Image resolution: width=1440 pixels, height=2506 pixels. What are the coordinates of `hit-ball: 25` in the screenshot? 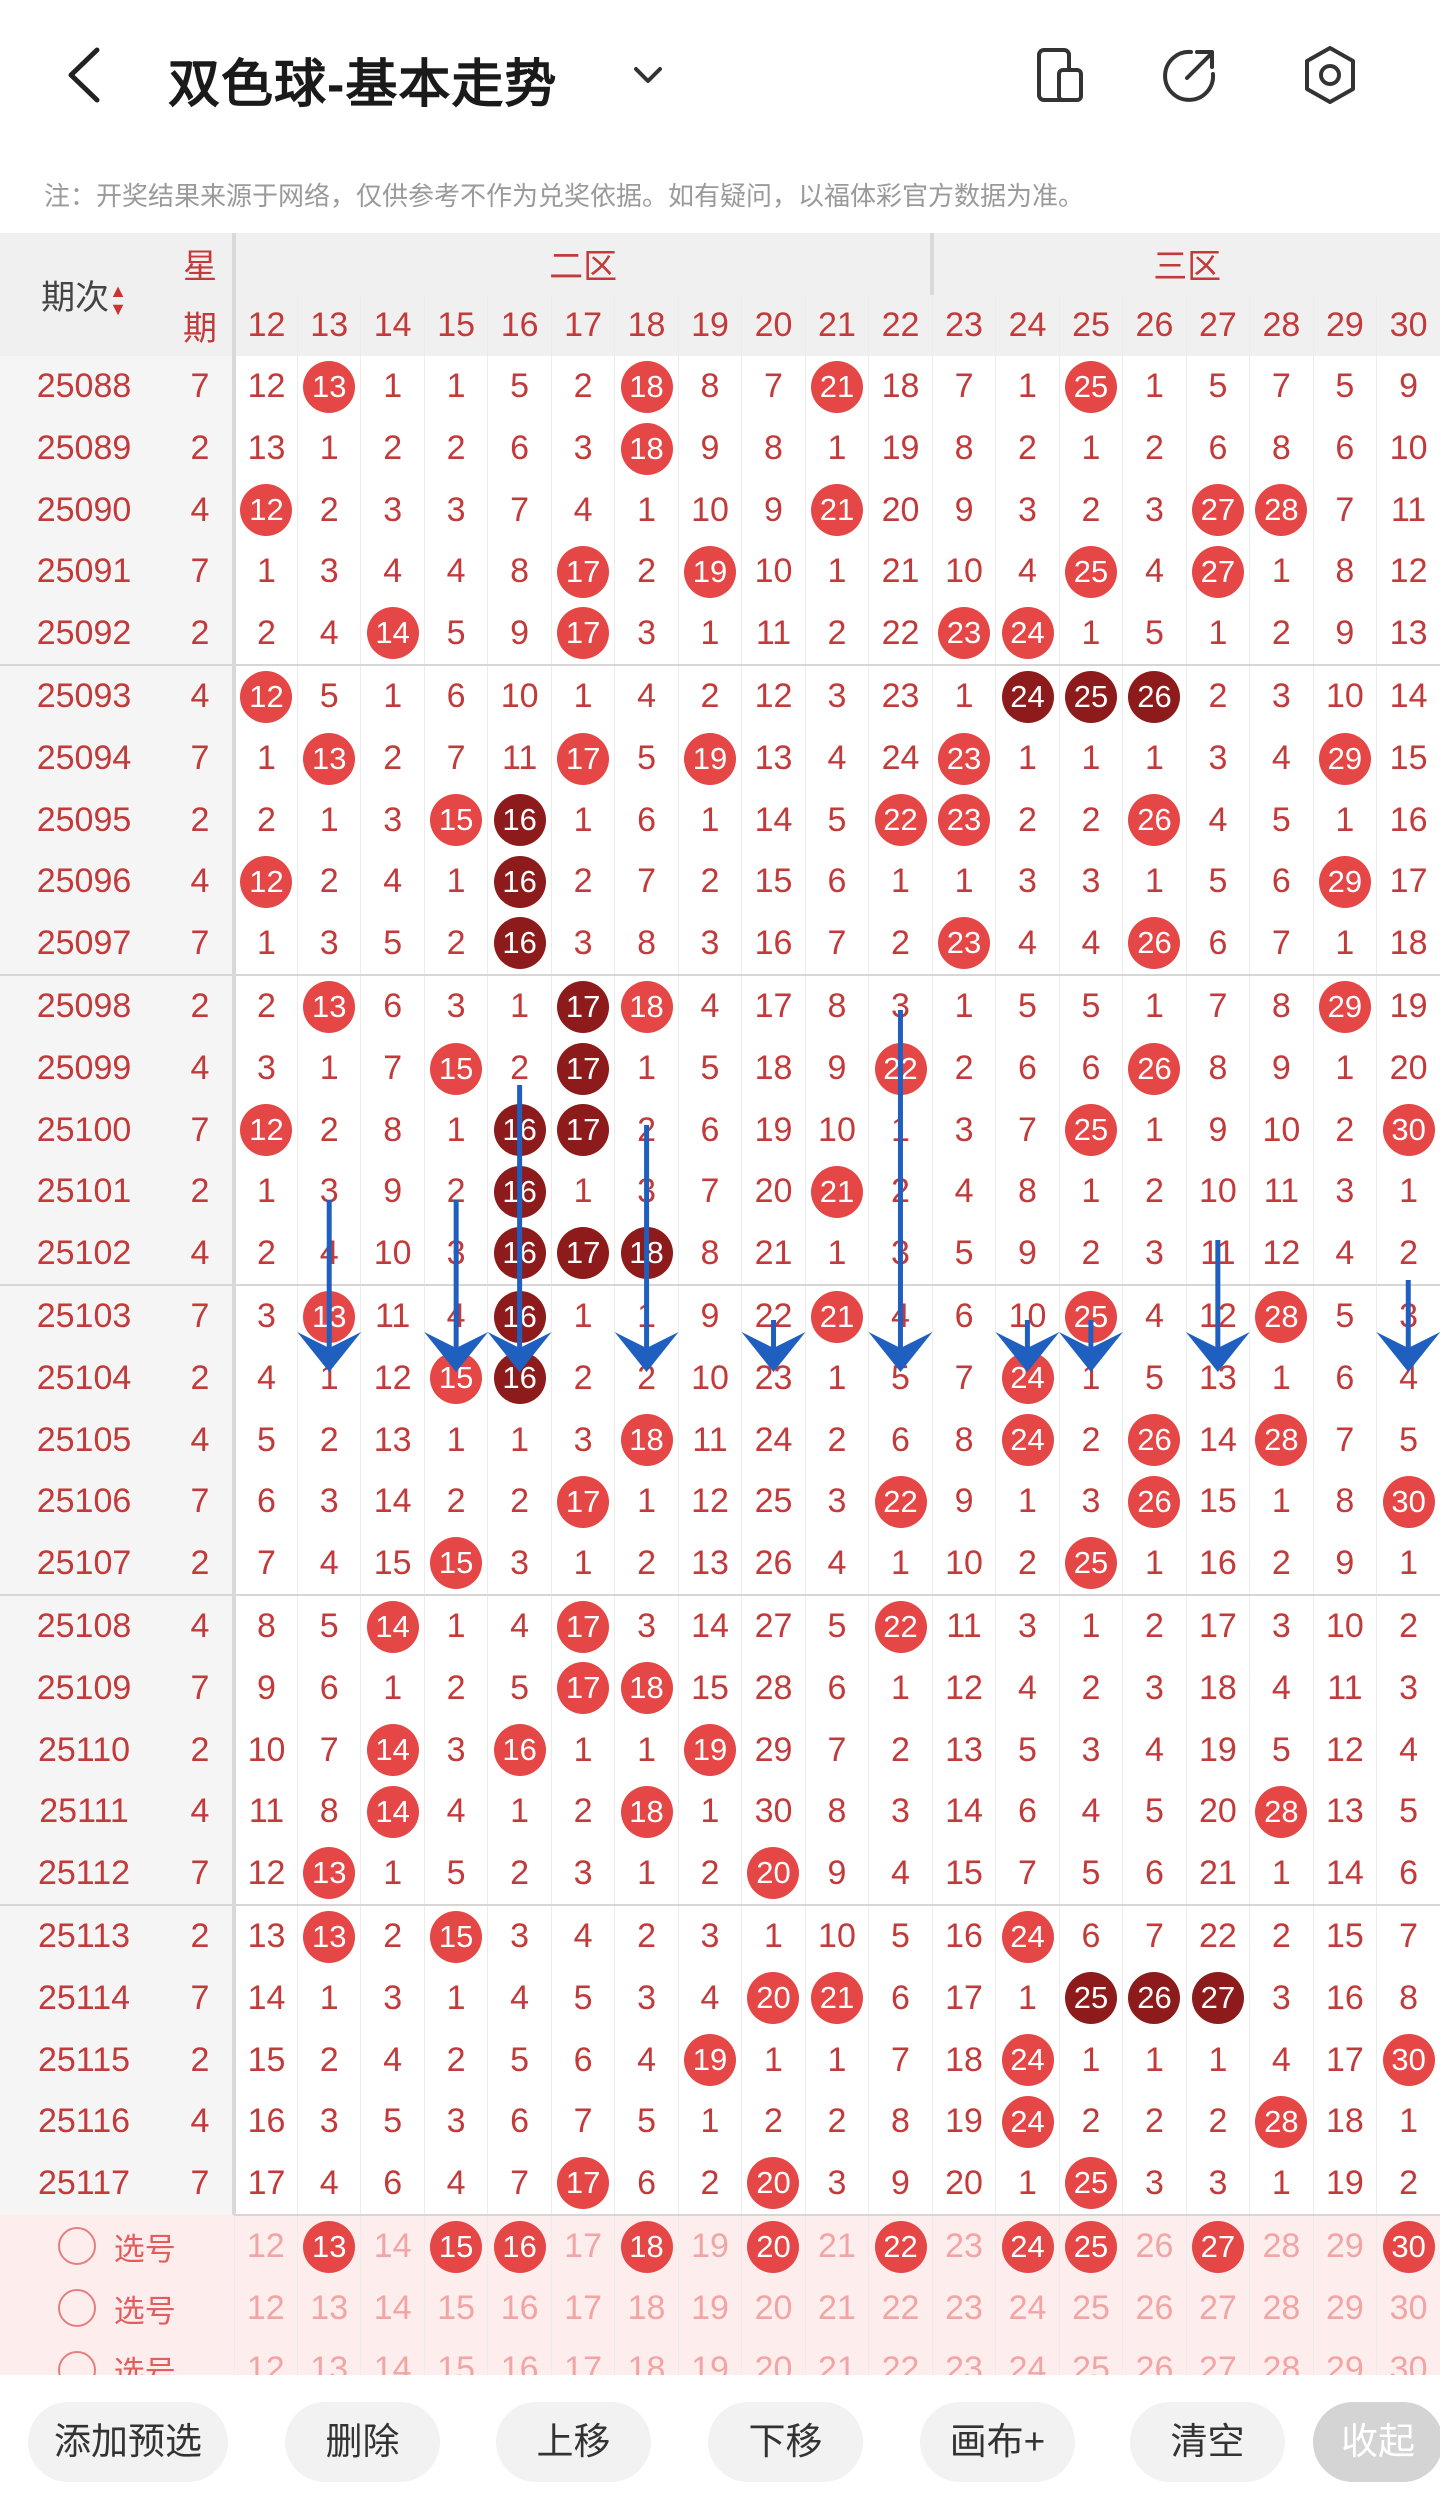 It's located at (1090, 1563).